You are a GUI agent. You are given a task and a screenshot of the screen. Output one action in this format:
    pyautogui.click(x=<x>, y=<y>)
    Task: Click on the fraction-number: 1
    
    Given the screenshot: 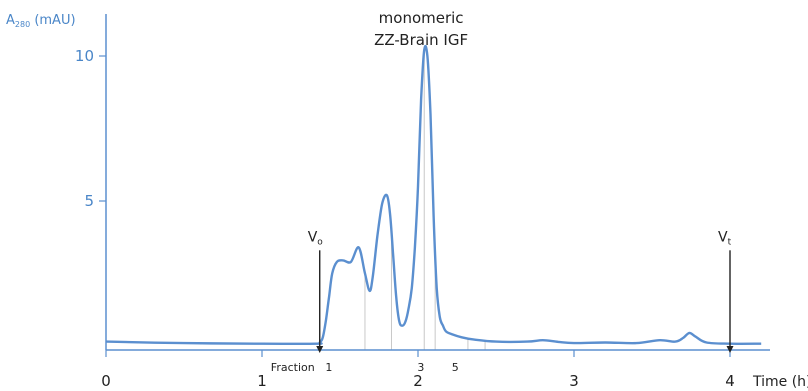 What is the action you would take?
    pyautogui.click(x=328, y=367)
    